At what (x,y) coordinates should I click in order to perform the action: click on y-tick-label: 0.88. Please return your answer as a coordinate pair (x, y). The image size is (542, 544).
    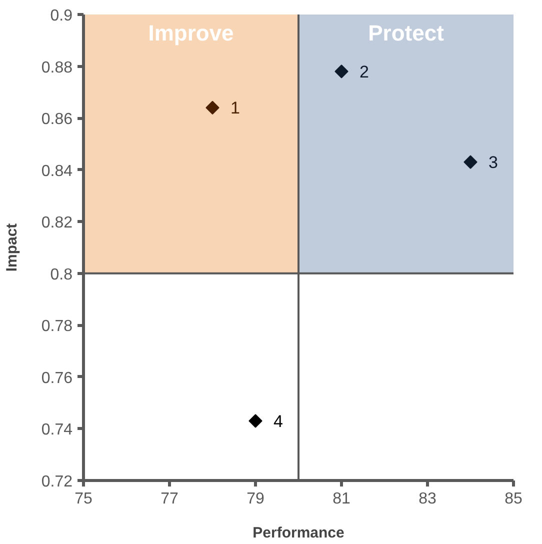
    Looking at the image, I should click on (57, 67).